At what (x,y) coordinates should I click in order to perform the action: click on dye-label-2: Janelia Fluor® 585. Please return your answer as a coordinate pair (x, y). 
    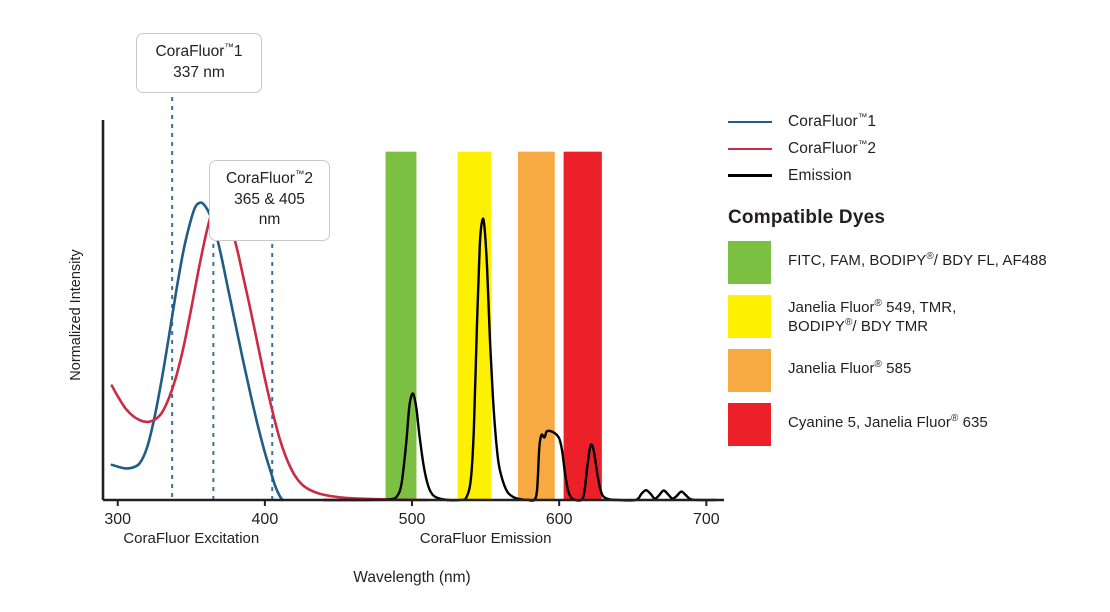
    Looking at the image, I should click on (850, 368).